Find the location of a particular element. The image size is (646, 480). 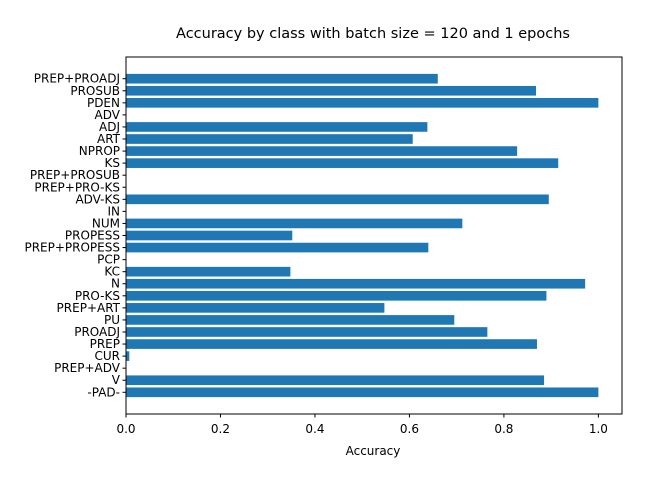

bar-n is located at coordinates (356, 283).